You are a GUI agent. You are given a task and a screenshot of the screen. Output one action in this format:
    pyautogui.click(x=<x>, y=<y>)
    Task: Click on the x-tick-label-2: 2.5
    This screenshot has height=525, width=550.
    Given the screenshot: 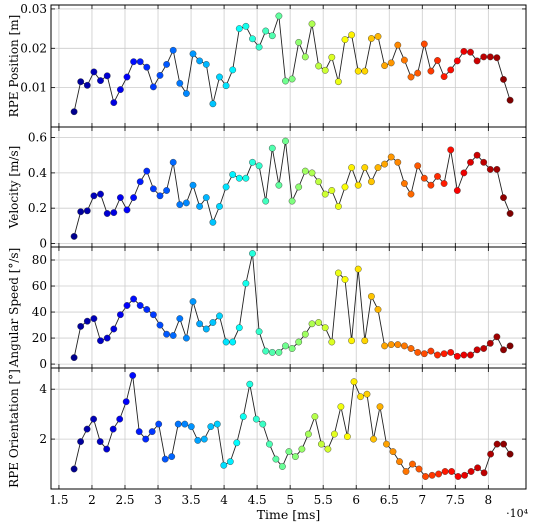 What is the action you would take?
    pyautogui.click(x=124, y=500)
    